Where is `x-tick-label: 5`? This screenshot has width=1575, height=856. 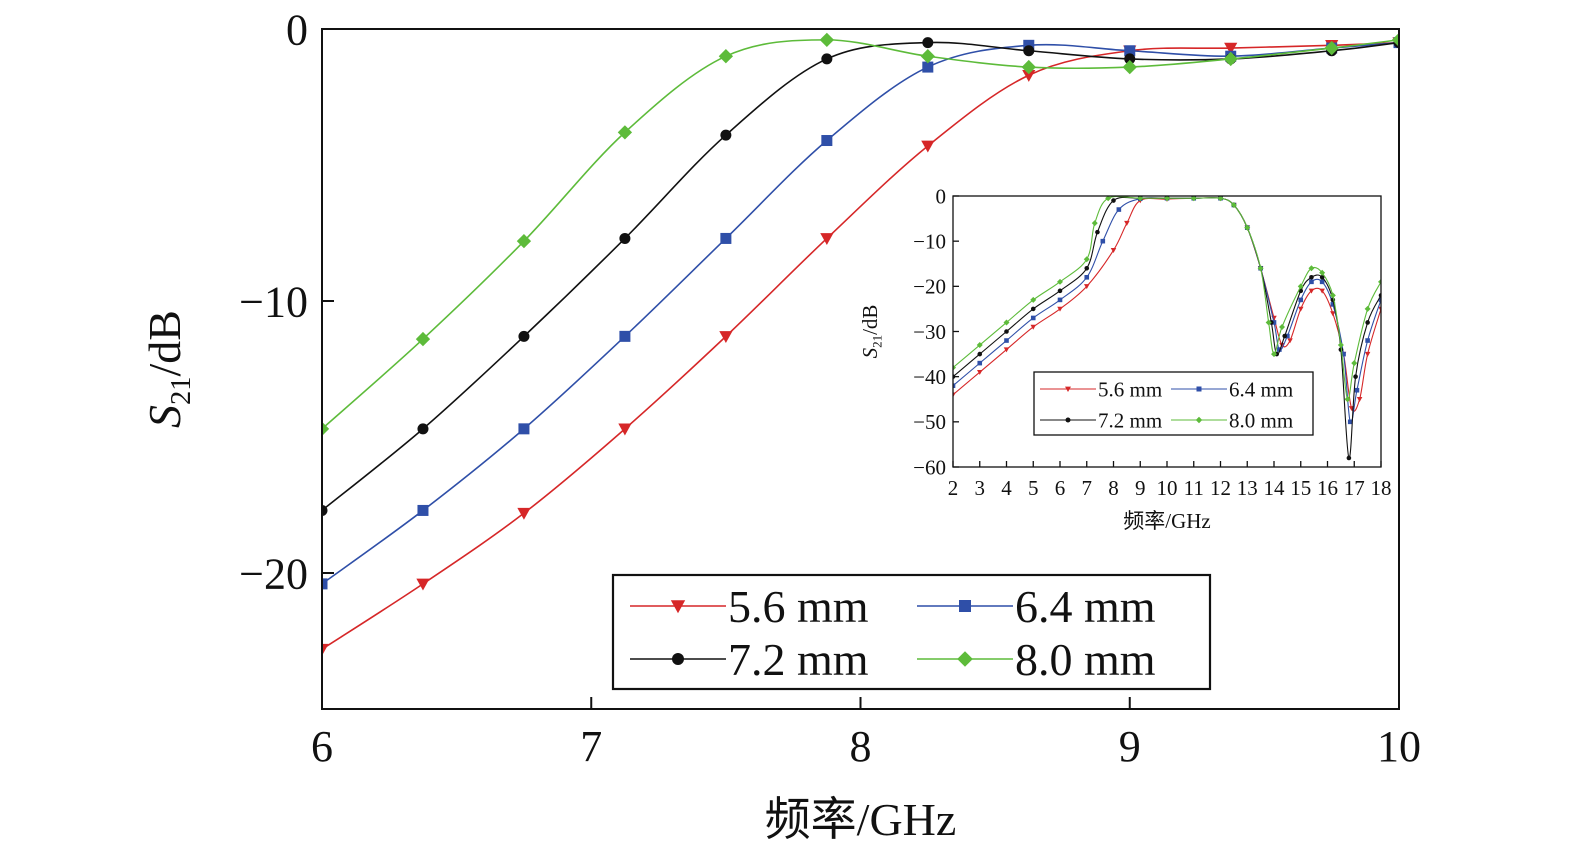
x-tick-label: 5 is located at coordinates (1033, 488).